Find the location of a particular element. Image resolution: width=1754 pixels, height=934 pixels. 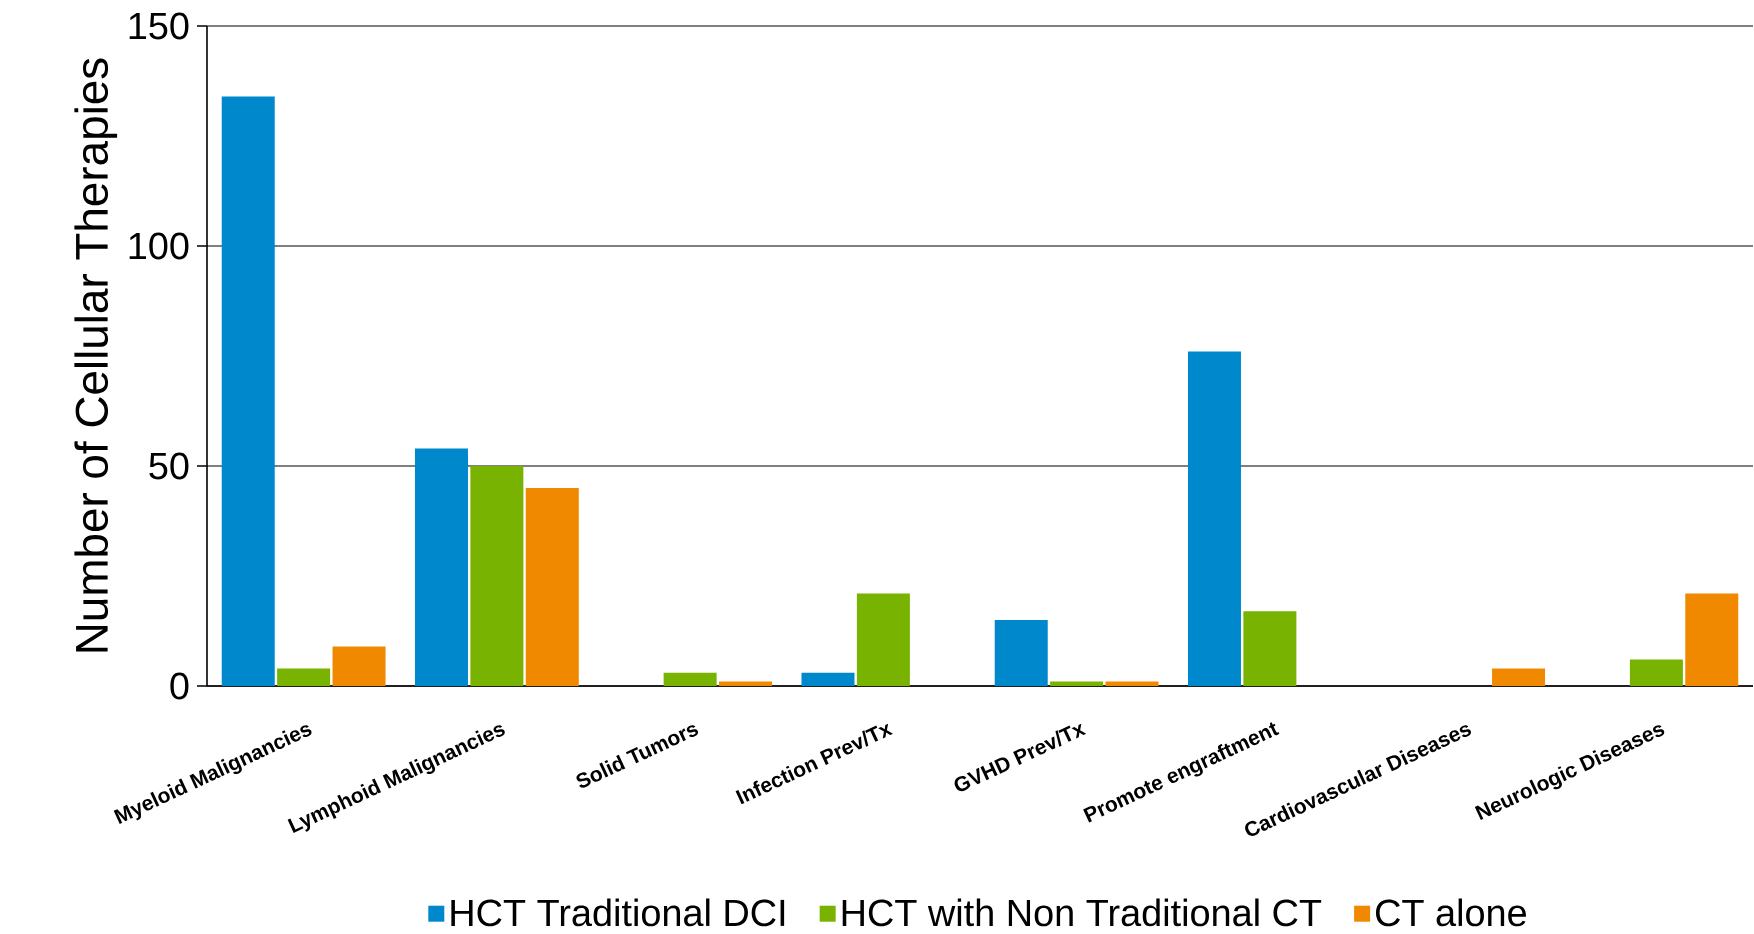

legend-label: HCT Traditional DCI is located at coordinates (618, 912).